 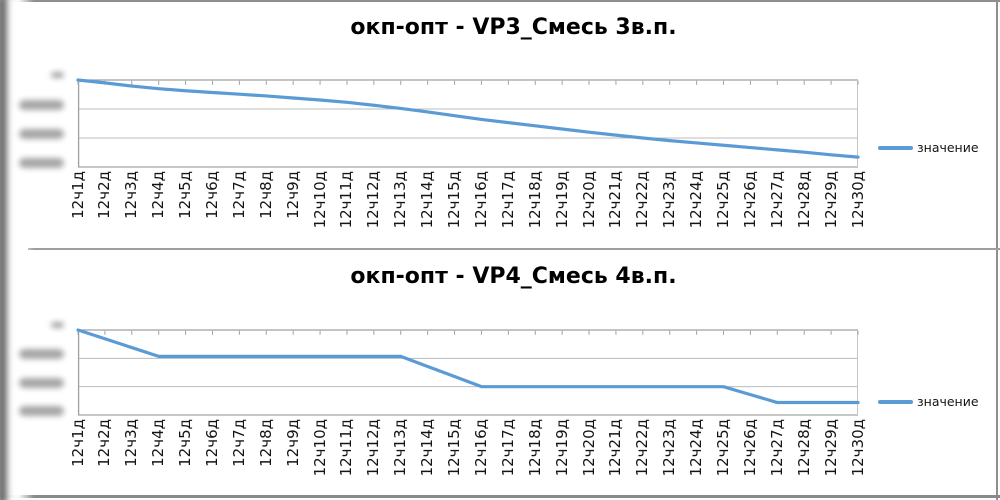 What do you see at coordinates (997, 250) in the screenshot?
I see `frame-border-right` at bounding box center [997, 250].